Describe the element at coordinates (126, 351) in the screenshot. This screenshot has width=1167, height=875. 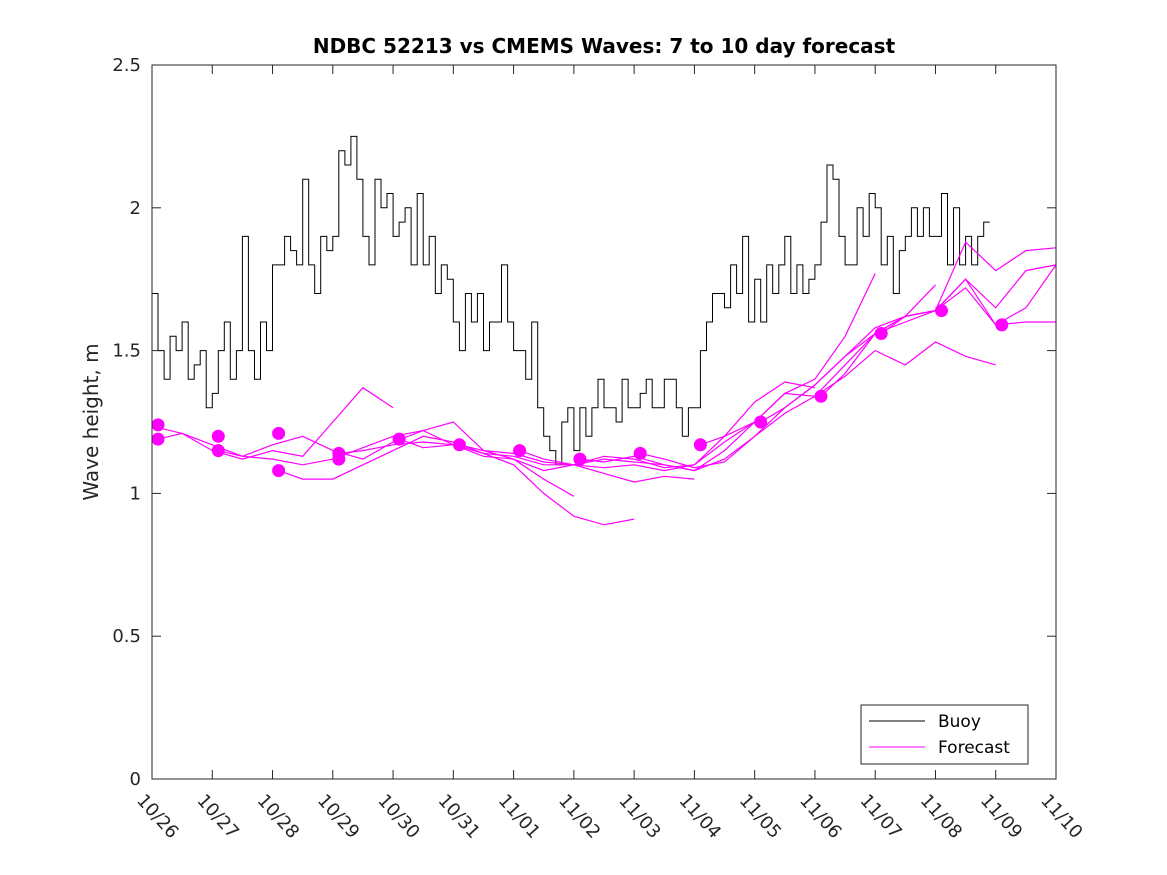
I see `y-tick-label: 1.5` at that location.